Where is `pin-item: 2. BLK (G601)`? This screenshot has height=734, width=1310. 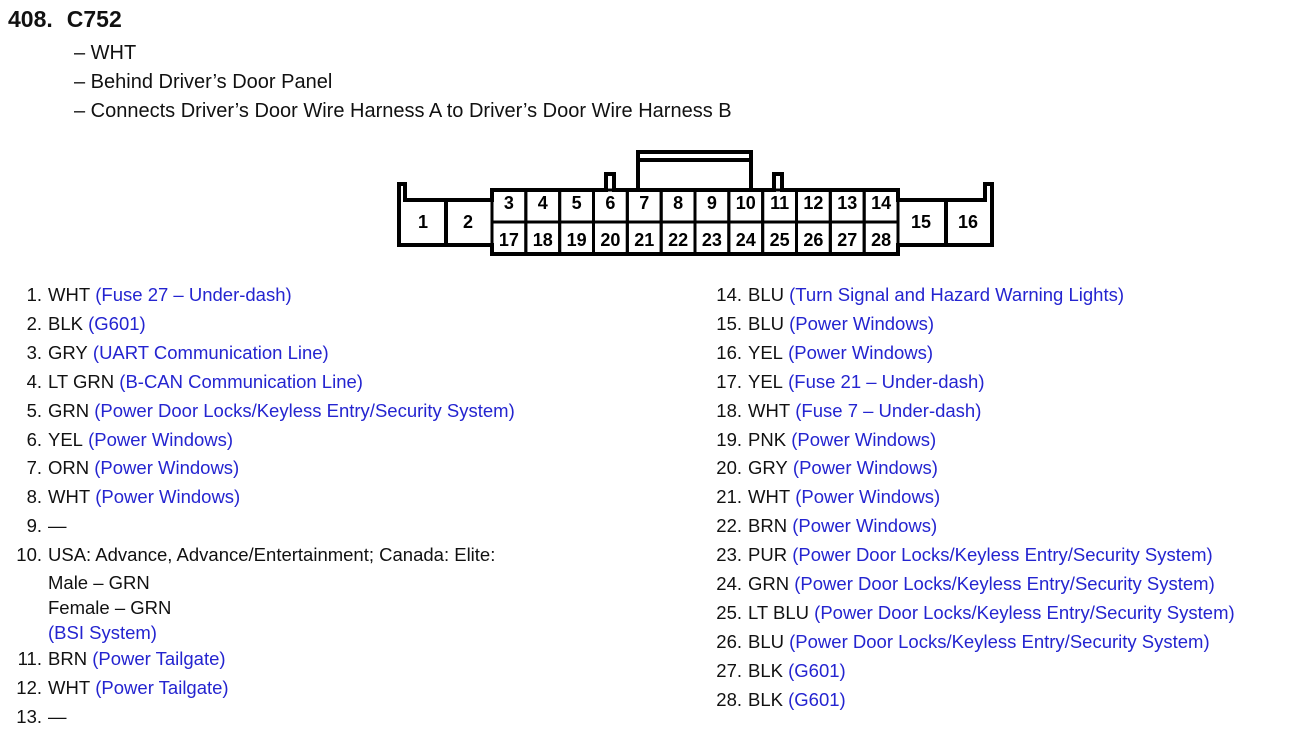
pin-item: 2. BLK (G601) is located at coordinates (264, 324).